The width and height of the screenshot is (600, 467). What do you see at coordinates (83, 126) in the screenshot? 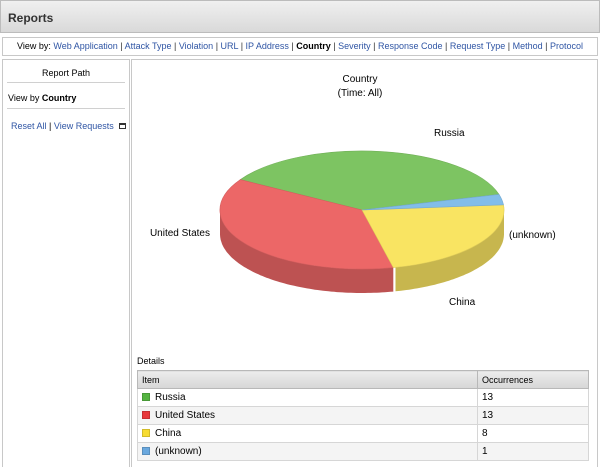
I see `view-requests-link: View Requests` at bounding box center [83, 126].